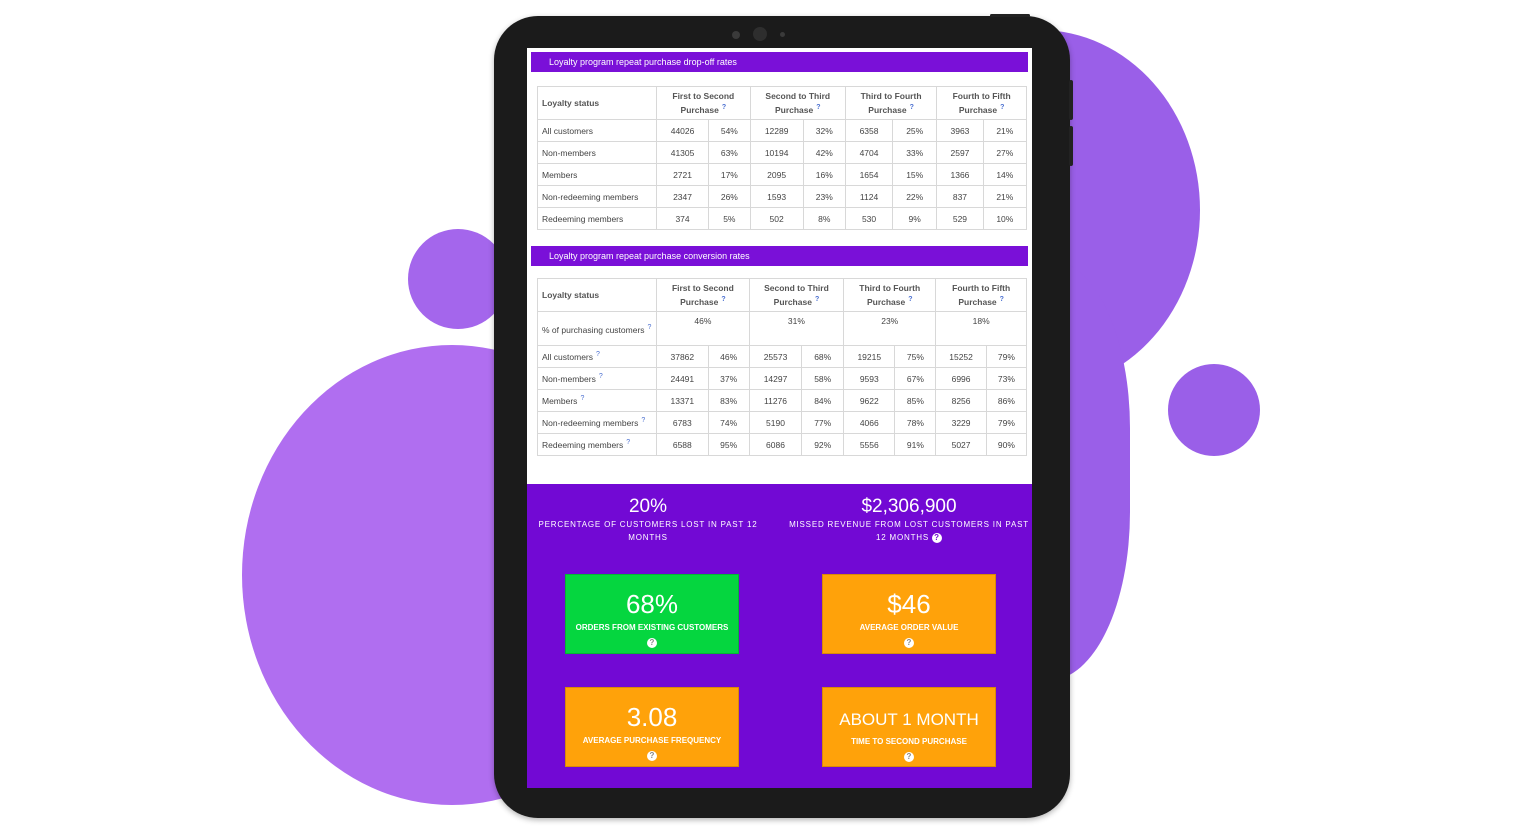 This screenshot has width=1536, height=832. Describe the element at coordinates (915, 152) in the screenshot. I see `table-cell: 33%` at that location.